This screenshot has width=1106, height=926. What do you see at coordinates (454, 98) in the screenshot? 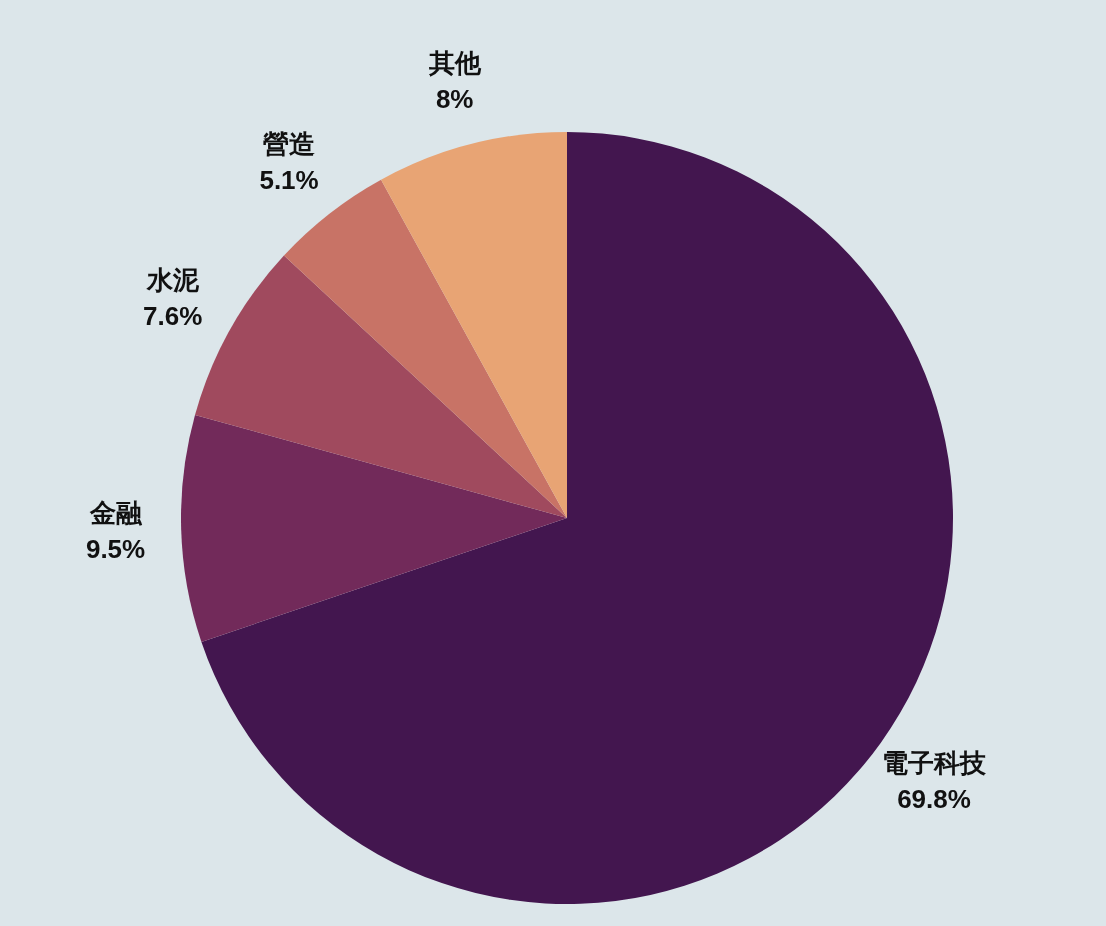
I see `data-label: 8%` at bounding box center [454, 98].